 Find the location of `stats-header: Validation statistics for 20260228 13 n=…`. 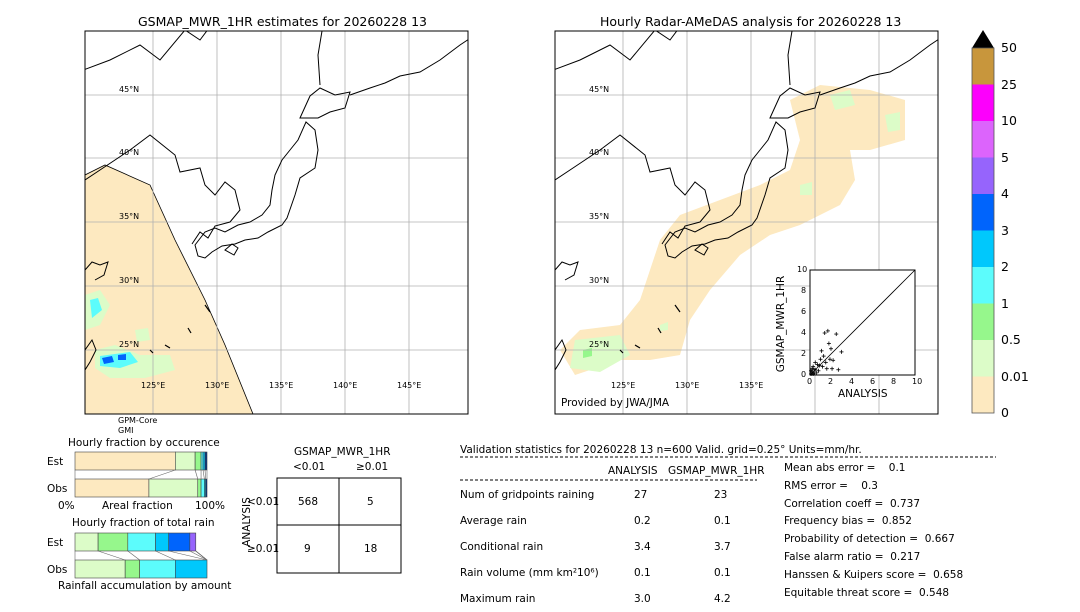

stats-header: Validation statistics for 20260228 13 n=… is located at coordinates (661, 450).